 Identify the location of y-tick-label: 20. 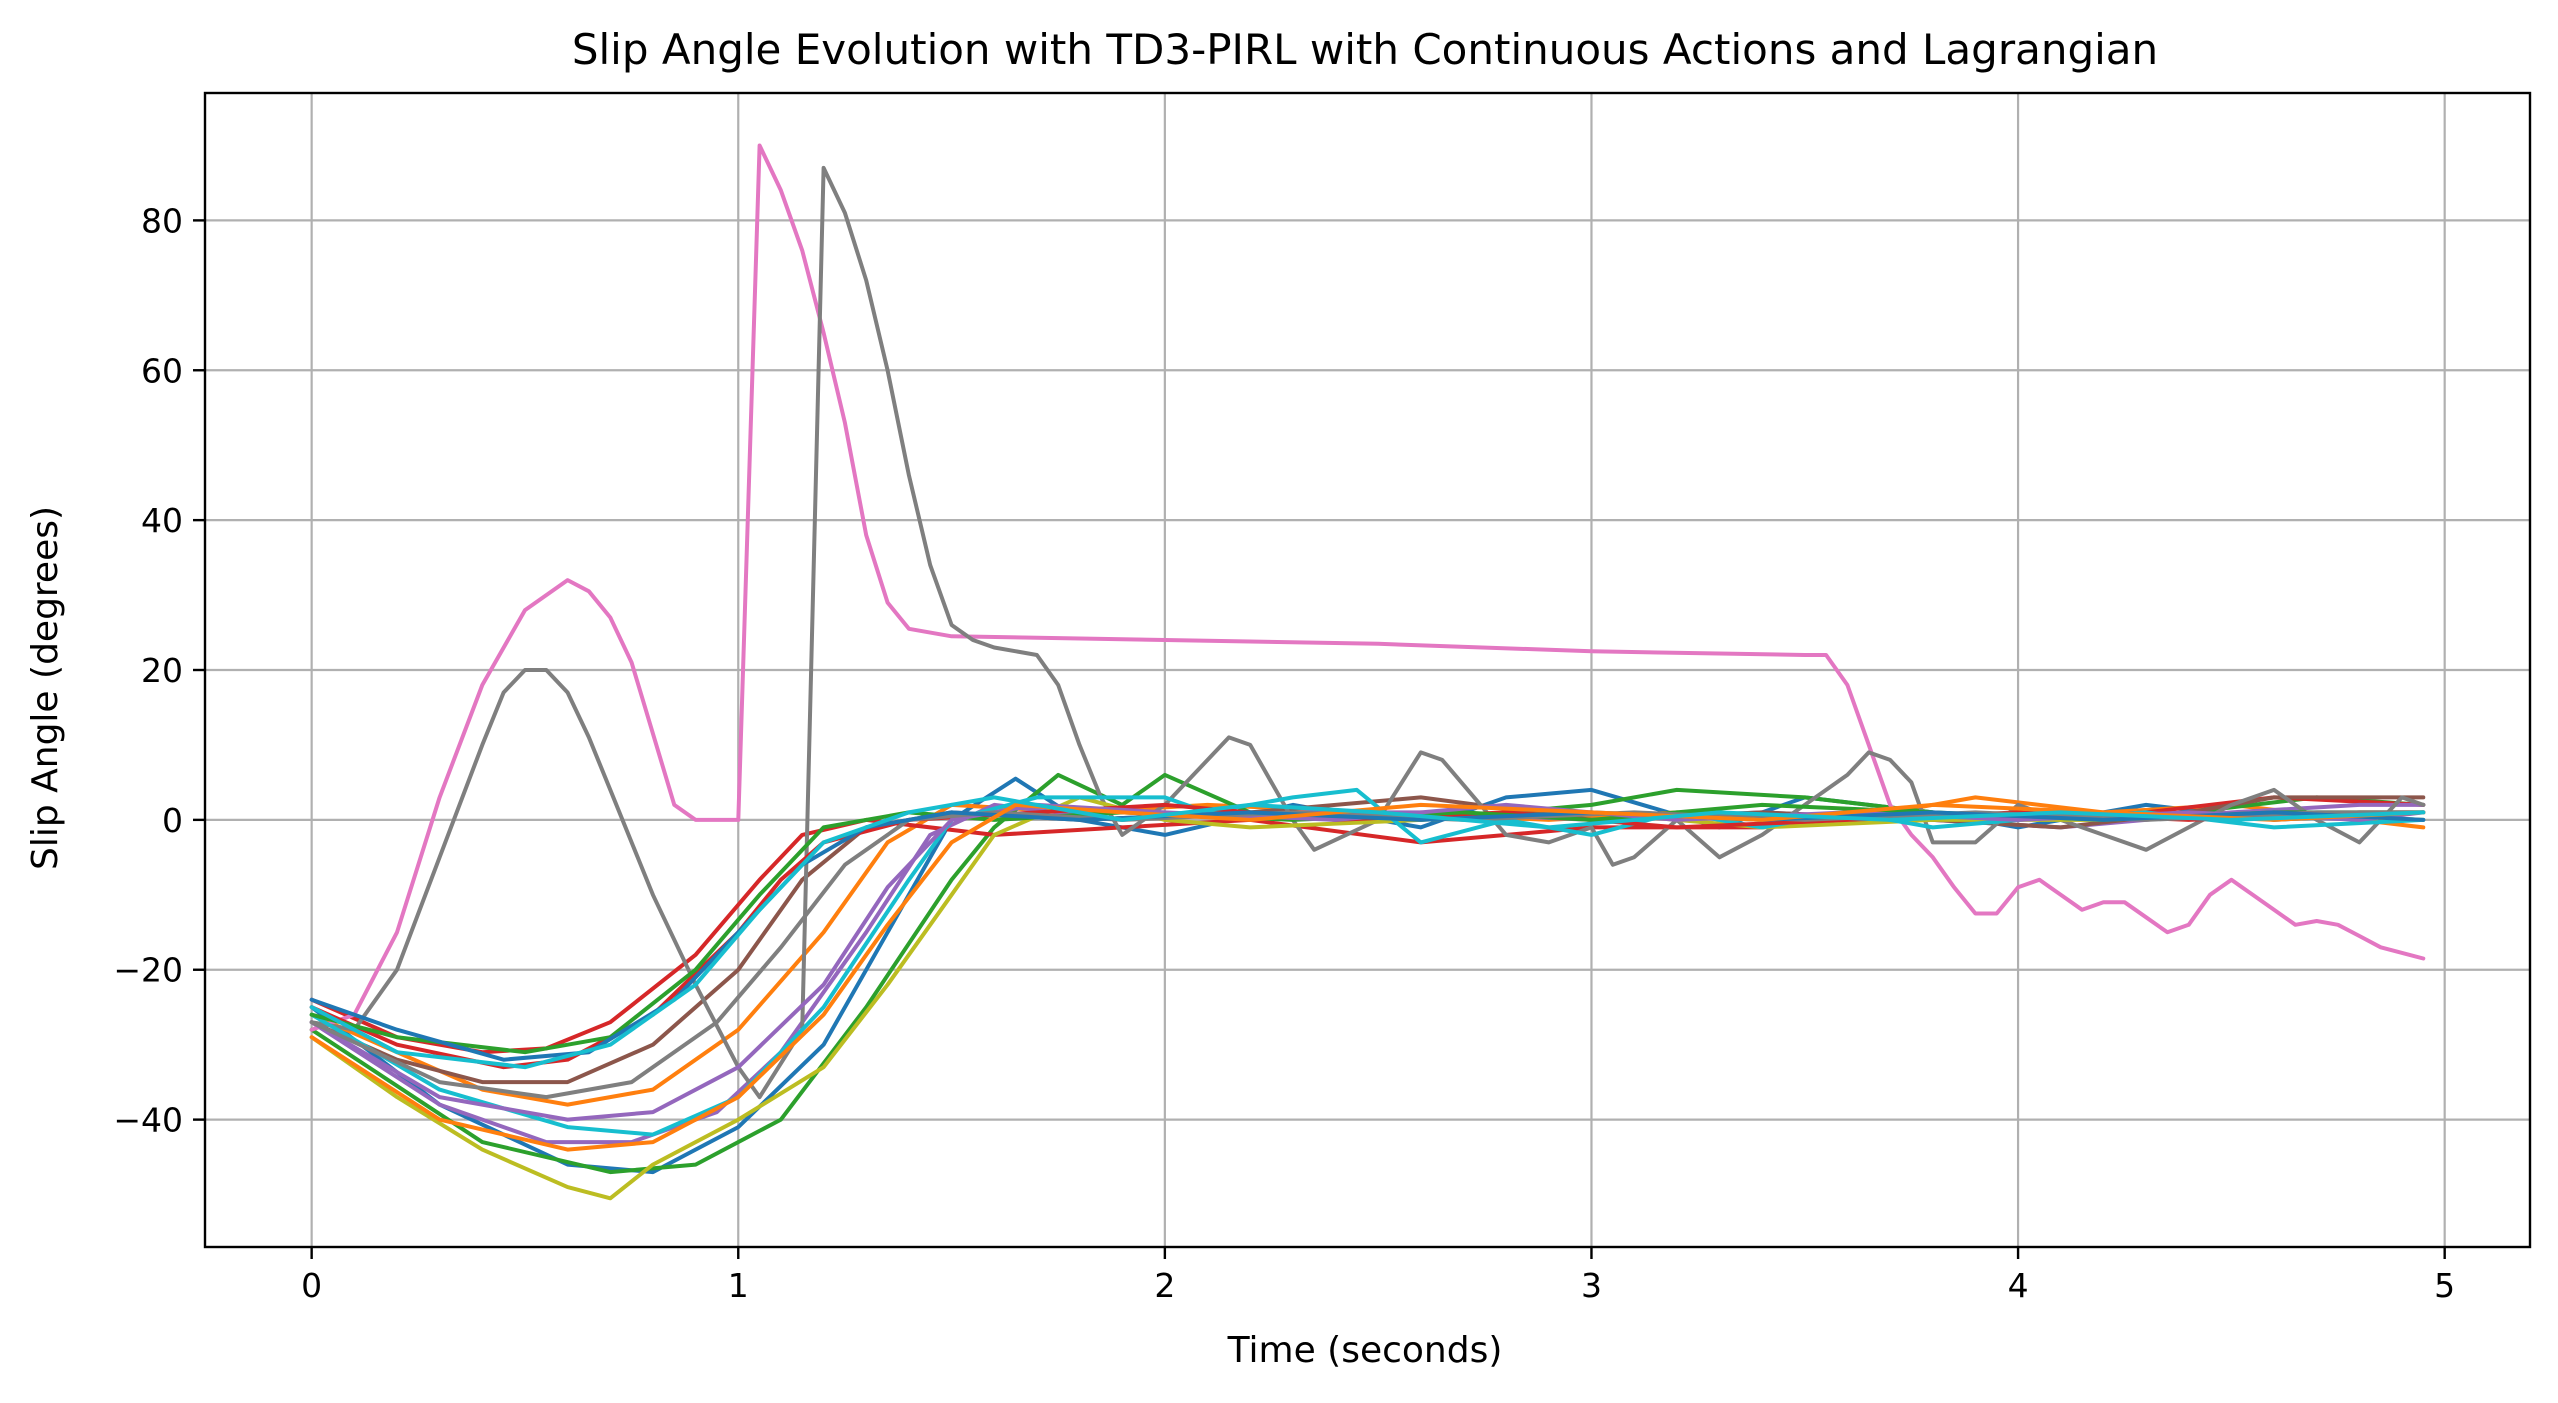
(162, 670).